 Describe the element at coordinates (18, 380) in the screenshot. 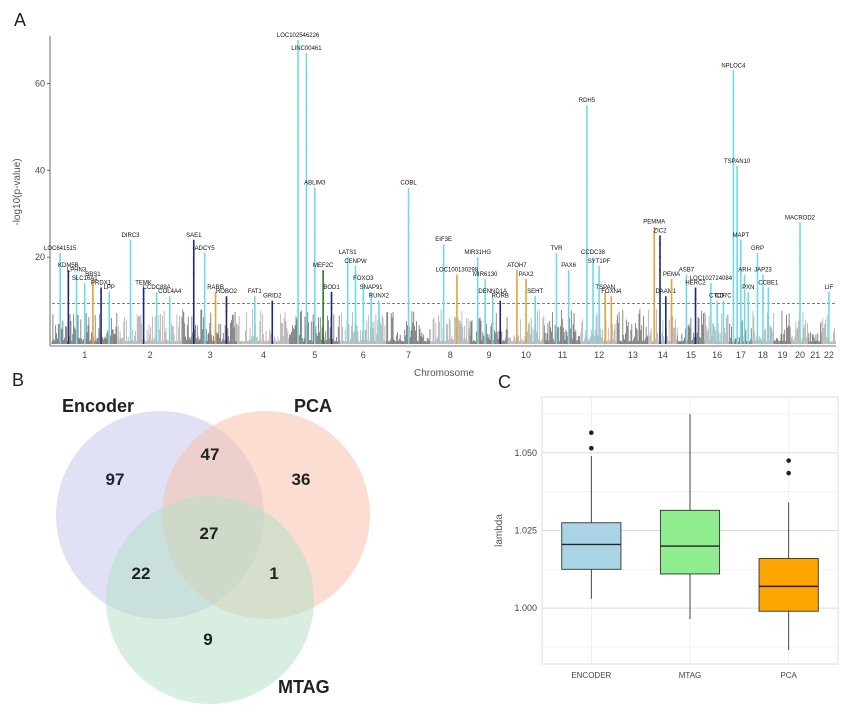

I see `panel-b-letter: B` at that location.